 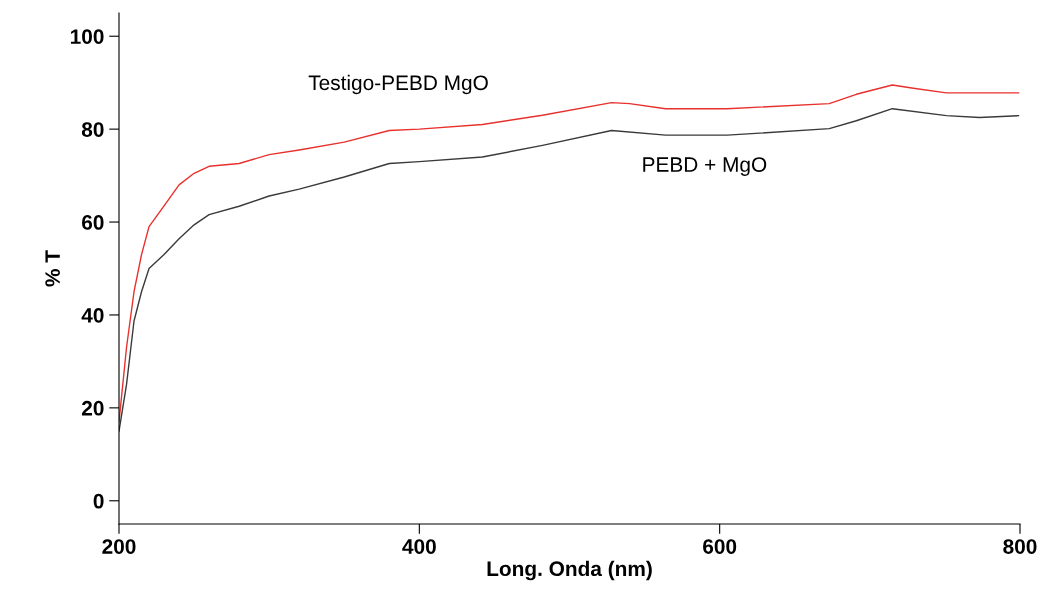 I want to click on x-tick-label: 800, so click(x=1020, y=546).